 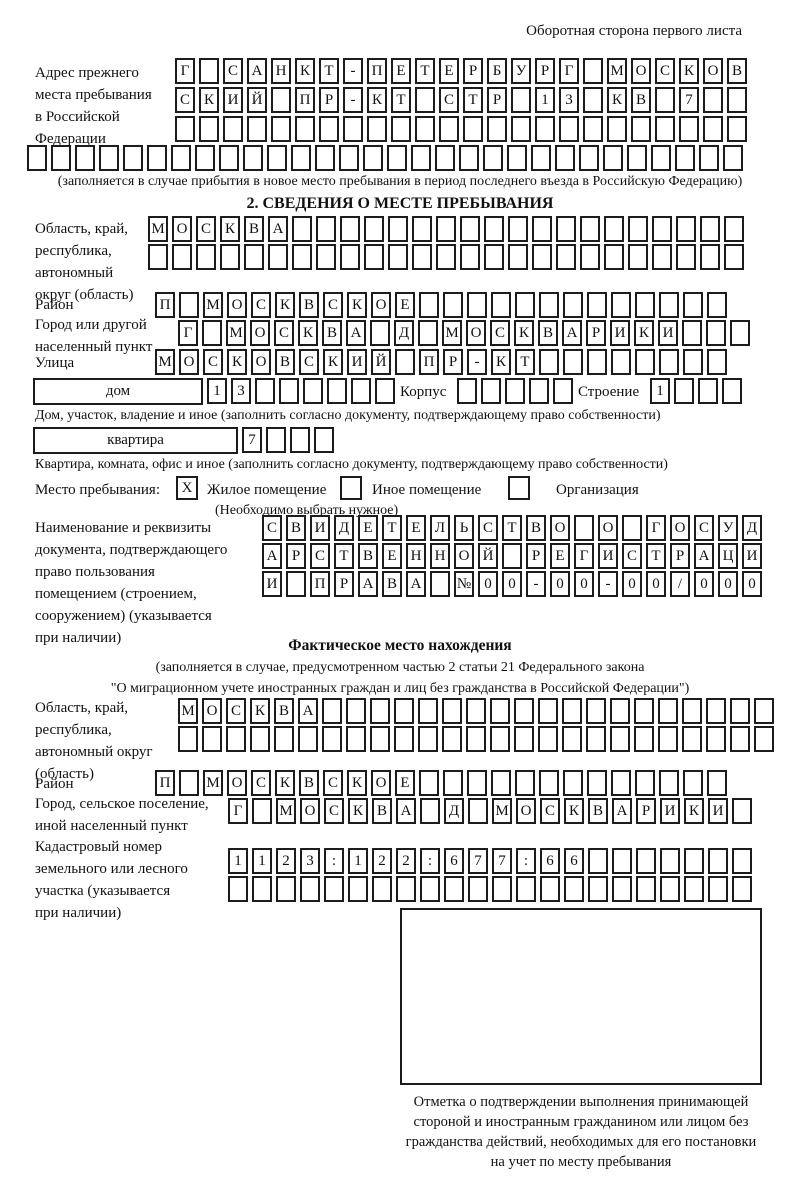 What do you see at coordinates (344, 528) in the screenshot?
I see `char-cell: Д` at bounding box center [344, 528].